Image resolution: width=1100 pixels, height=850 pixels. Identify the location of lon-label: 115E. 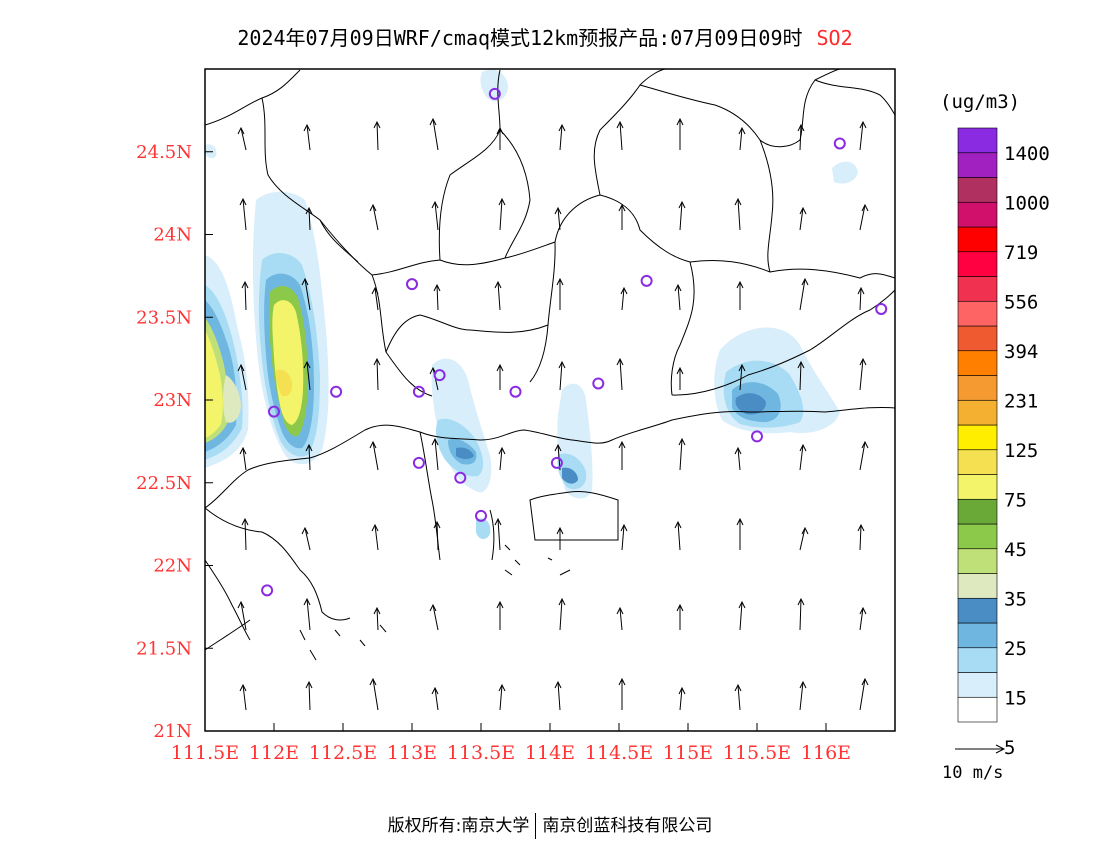
(688, 753).